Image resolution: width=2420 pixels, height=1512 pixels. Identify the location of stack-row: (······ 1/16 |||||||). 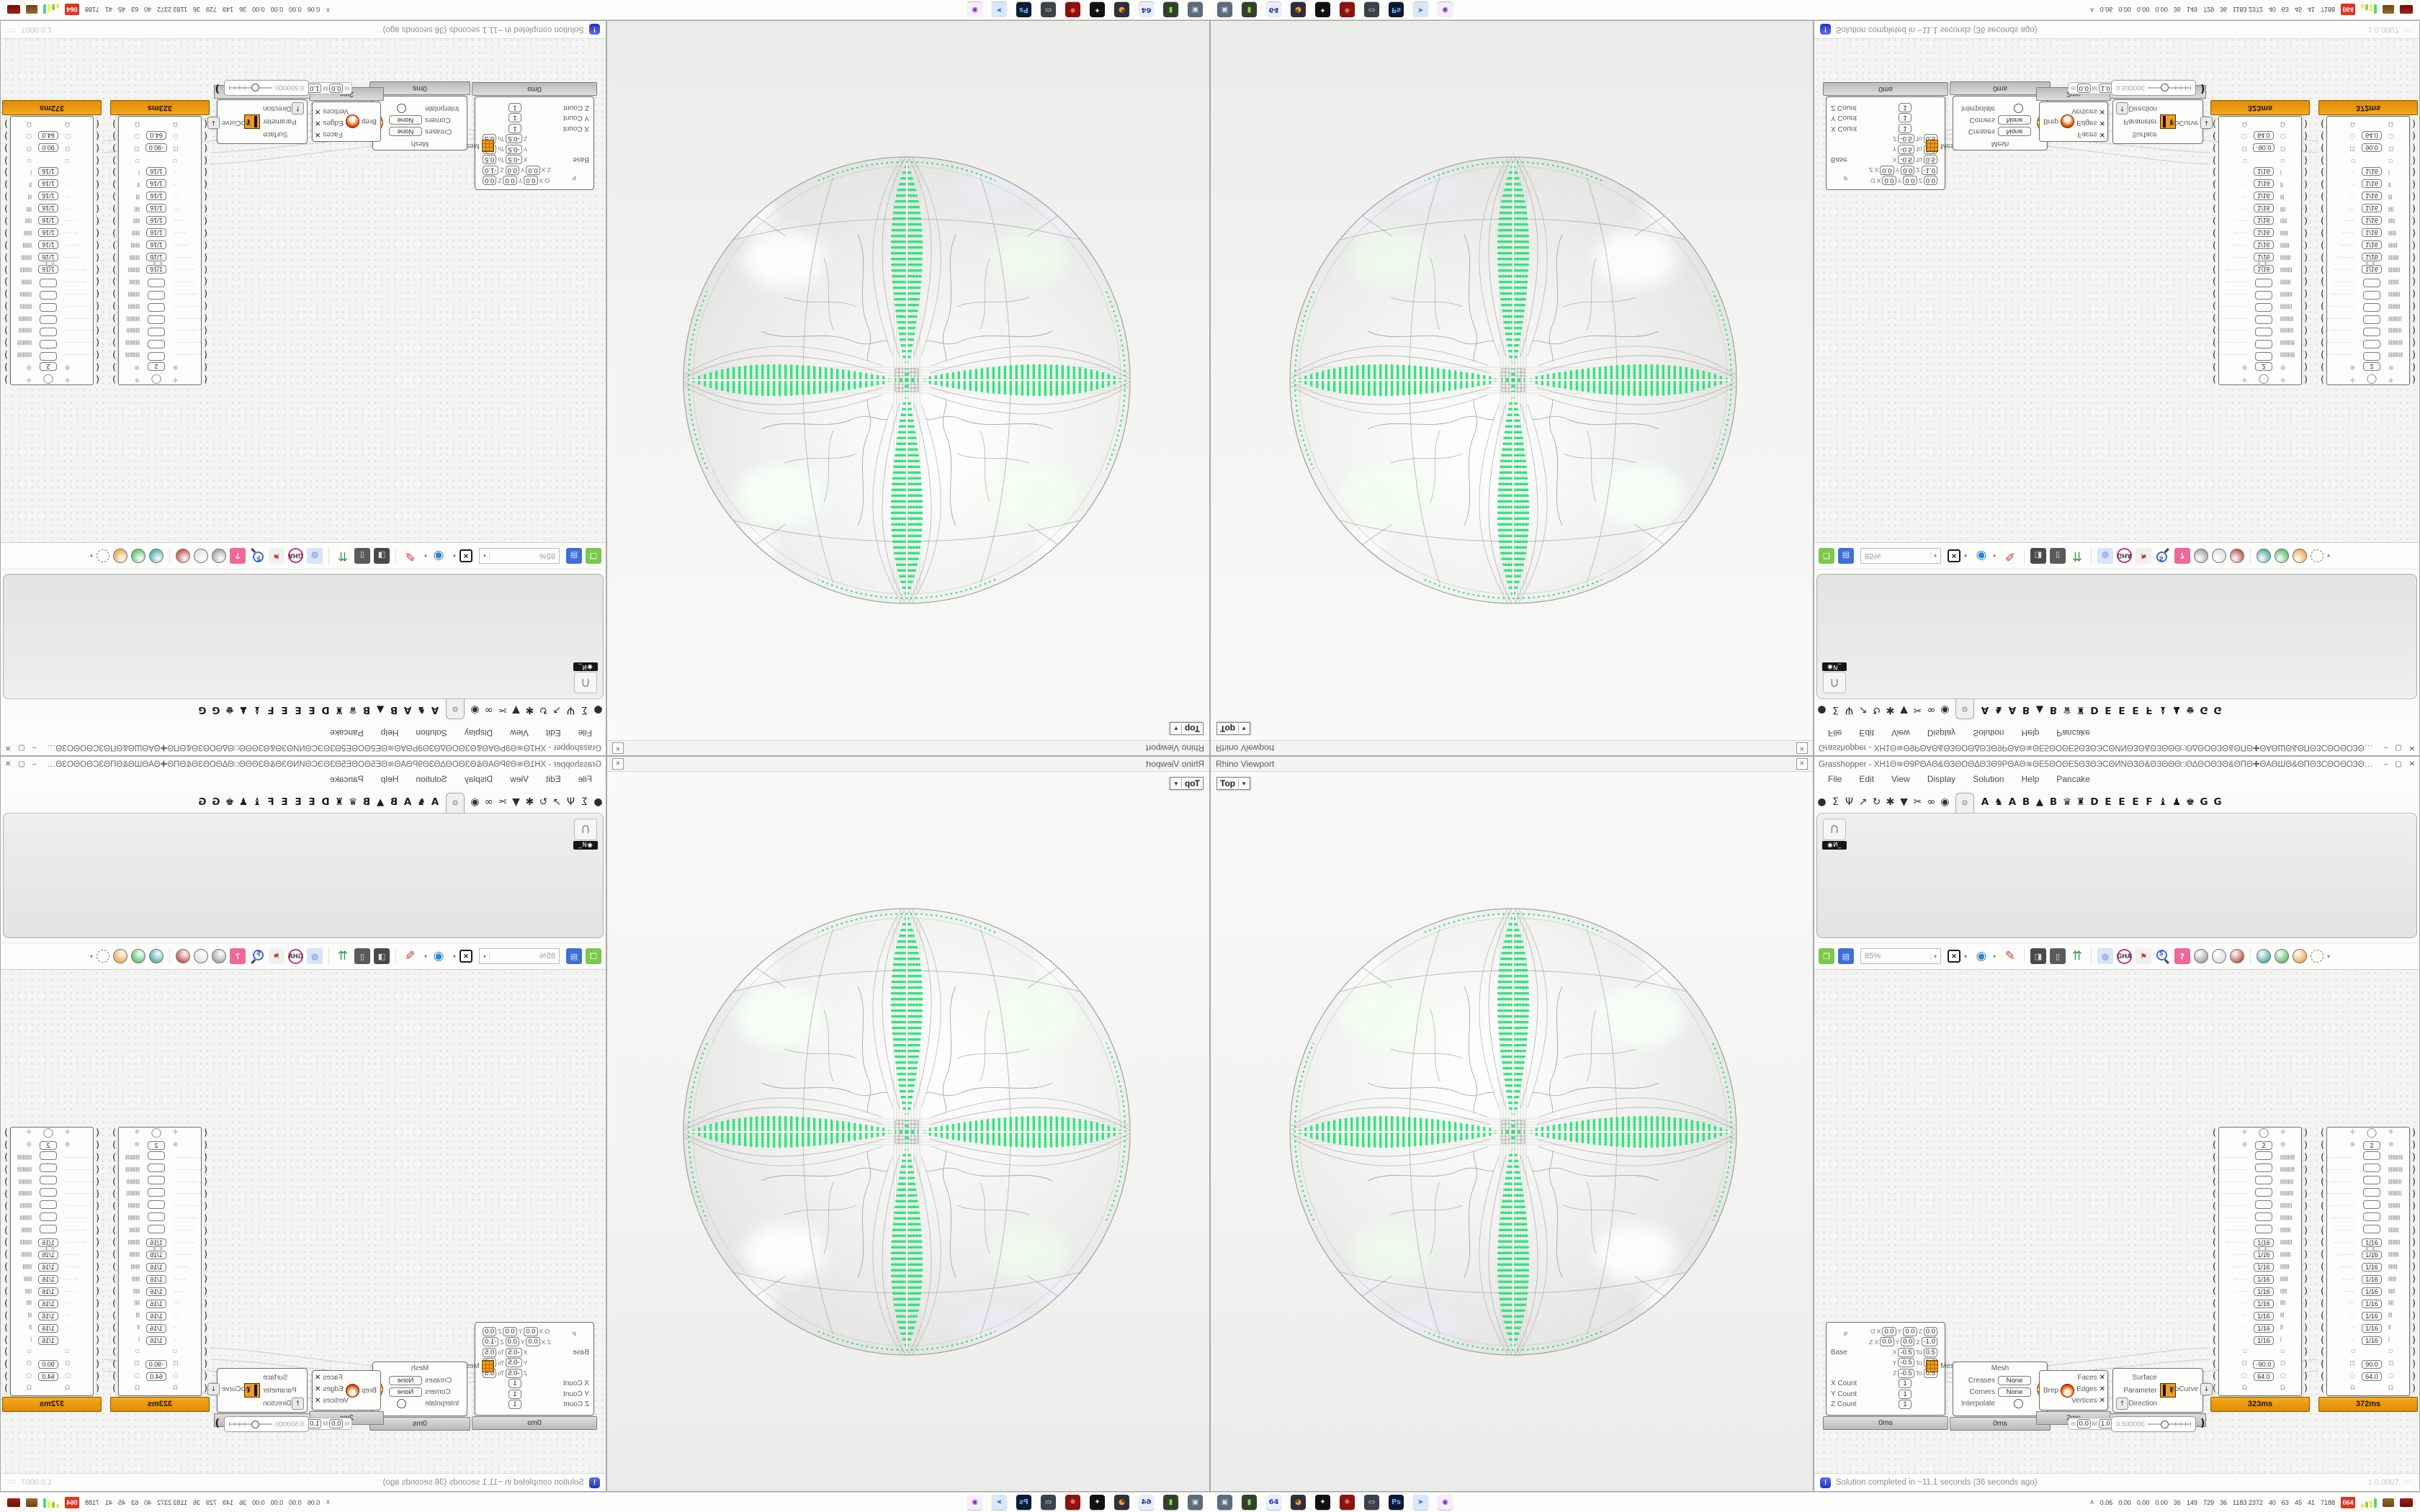
(2260, 245).